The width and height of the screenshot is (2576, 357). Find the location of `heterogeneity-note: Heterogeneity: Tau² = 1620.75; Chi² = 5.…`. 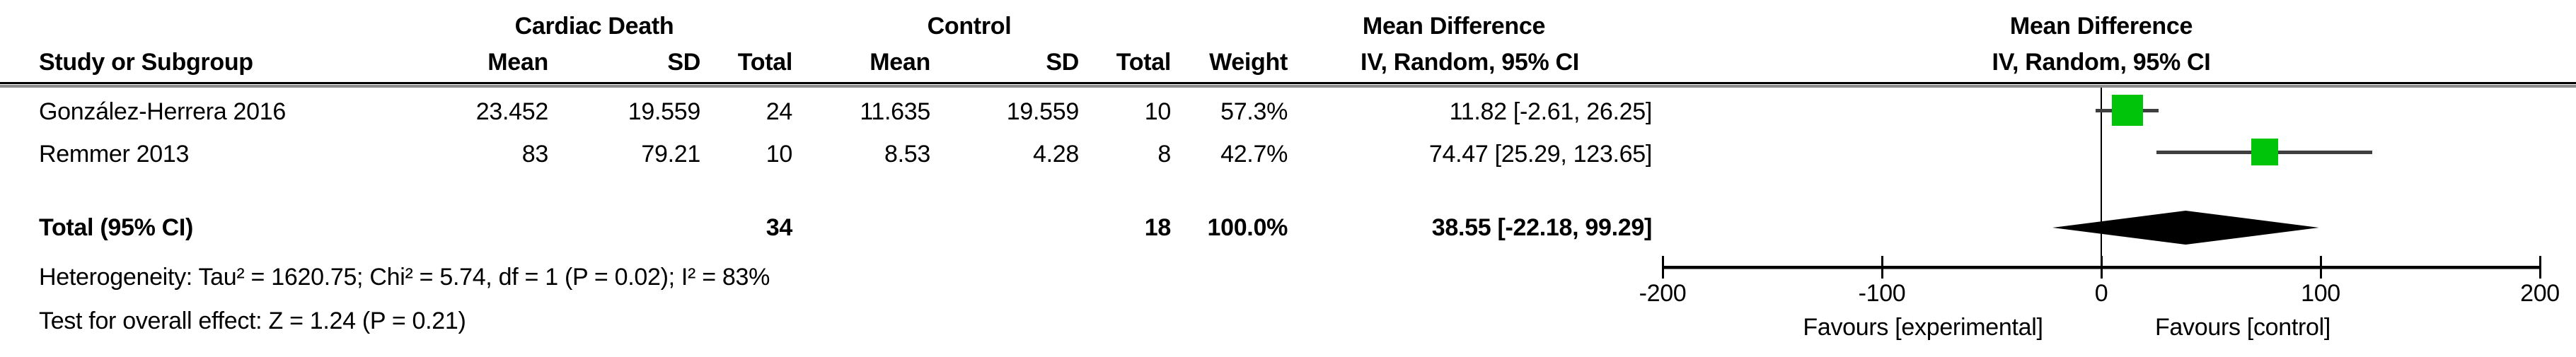

heterogeneity-note: Heterogeneity: Tau² = 1620.75; Chi² = 5.… is located at coordinates (404, 277).